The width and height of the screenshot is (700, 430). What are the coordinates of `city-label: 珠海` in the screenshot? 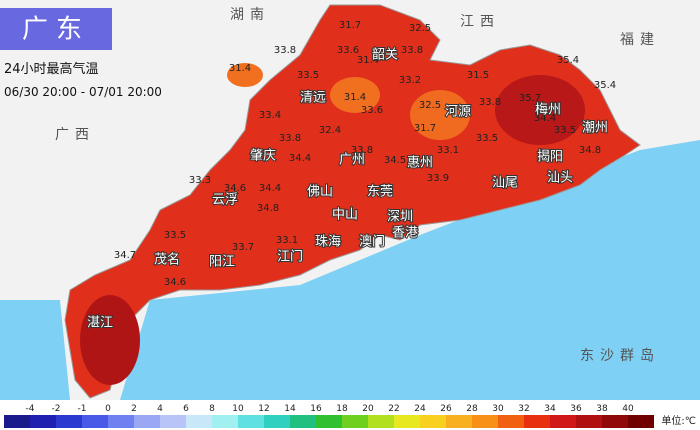 It's located at (328, 242).